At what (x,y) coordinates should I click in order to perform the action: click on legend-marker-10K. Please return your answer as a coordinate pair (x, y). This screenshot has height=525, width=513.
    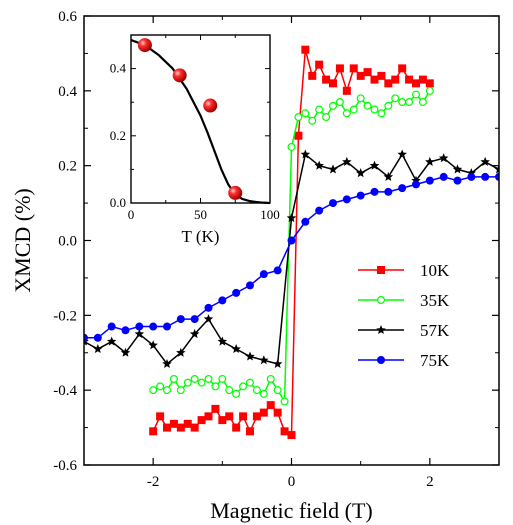
    Looking at the image, I should click on (381, 270).